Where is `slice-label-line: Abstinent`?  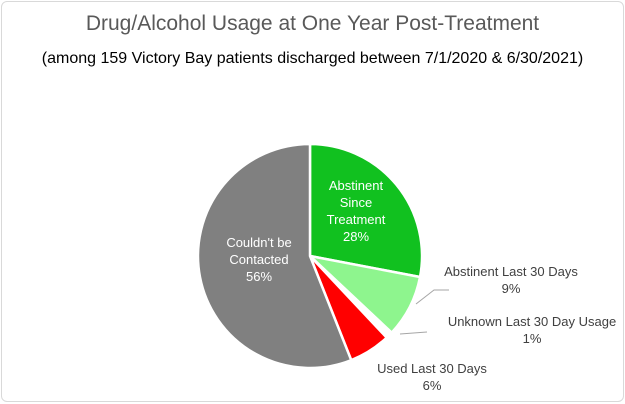
slice-label-line: Abstinent is located at coordinates (356, 185).